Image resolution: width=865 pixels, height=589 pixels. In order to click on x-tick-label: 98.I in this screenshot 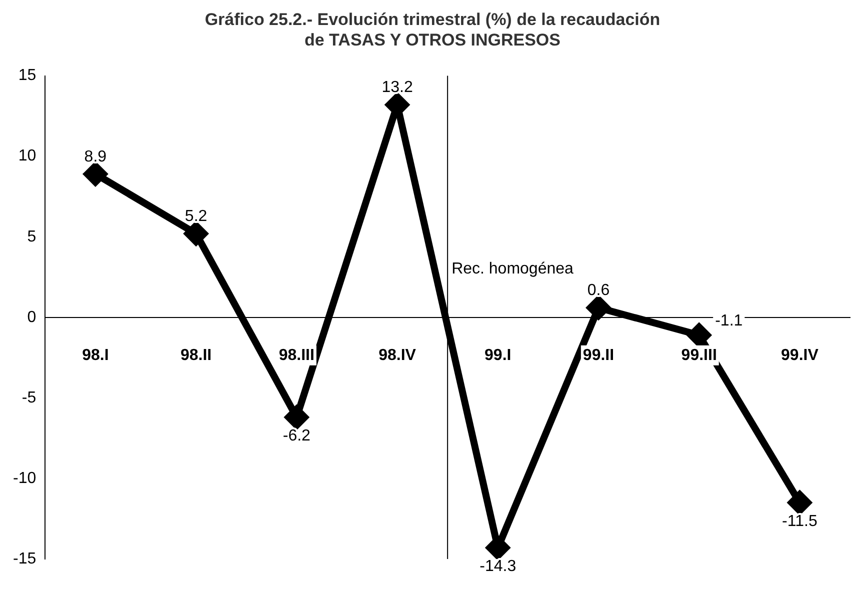, I will do `click(95, 355)`.